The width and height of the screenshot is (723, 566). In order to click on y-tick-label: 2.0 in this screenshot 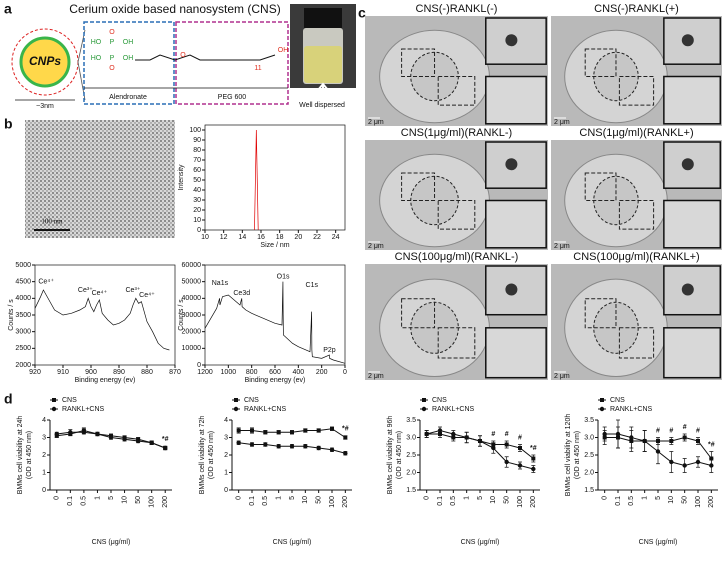, I will do `click(411, 472)`.